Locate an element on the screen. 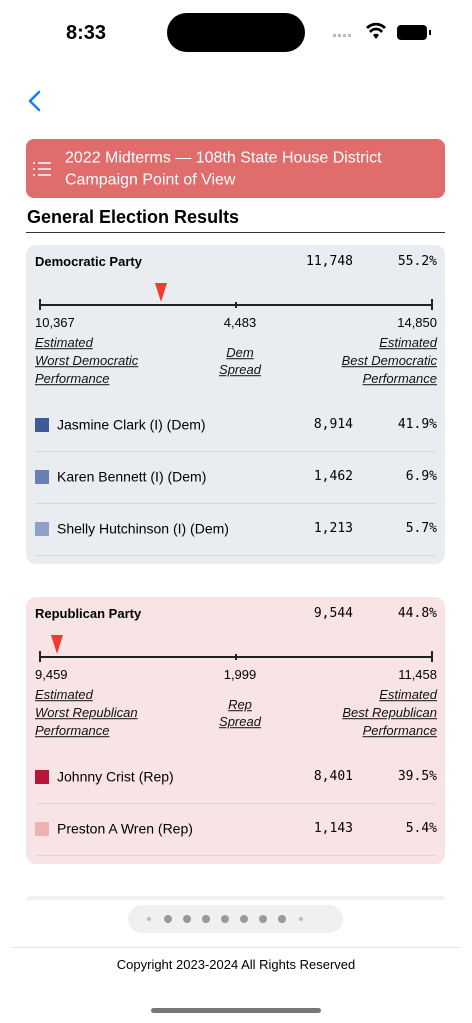 The image size is (472, 1023). candidate-name: Karen Bennett (I) (Dem) is located at coordinates (132, 476).